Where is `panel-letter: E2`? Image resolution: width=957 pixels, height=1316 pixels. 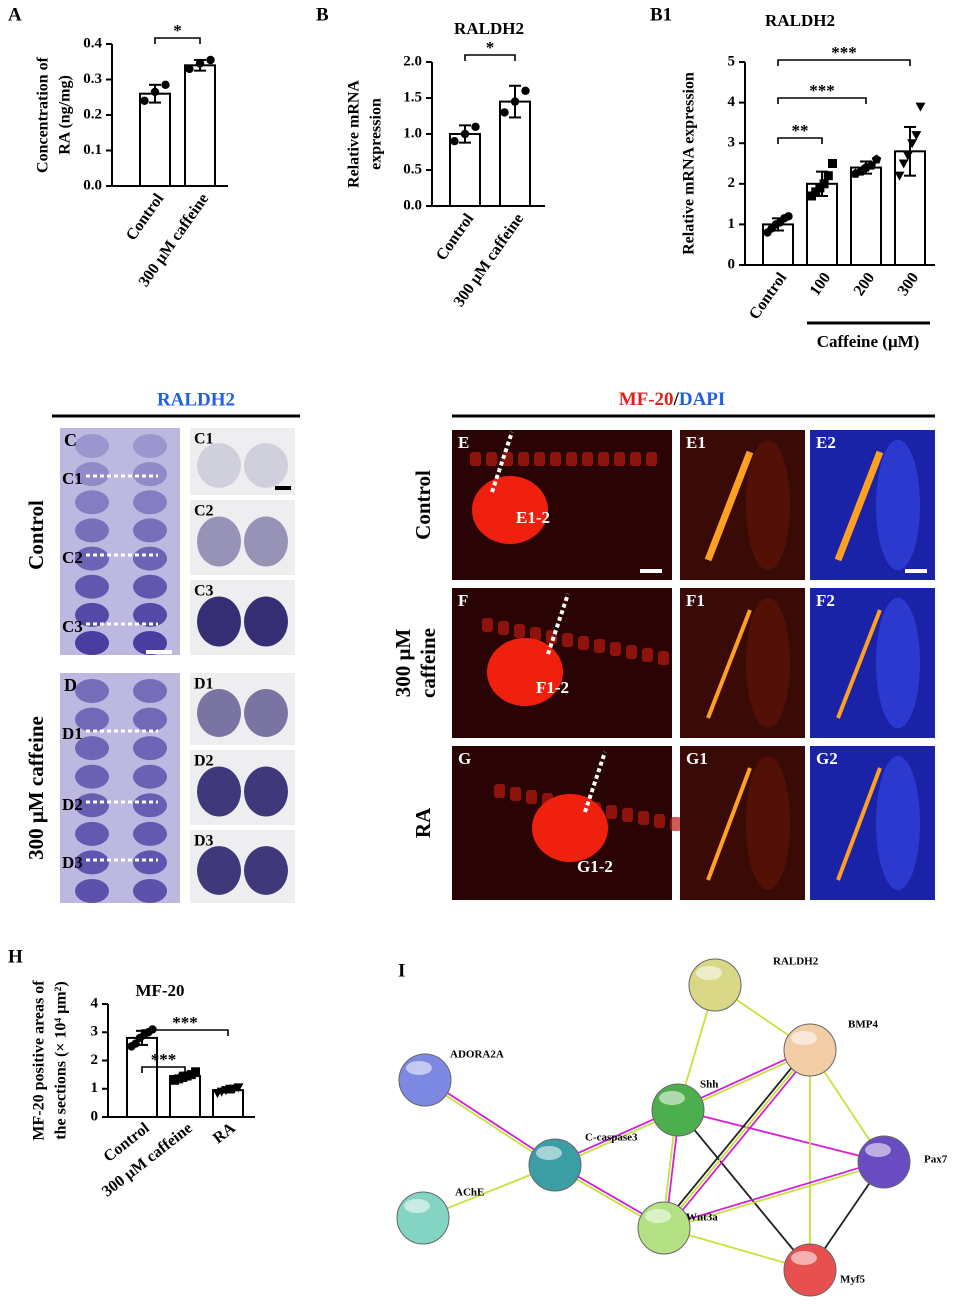
panel-letter: E2 is located at coordinates (826, 442).